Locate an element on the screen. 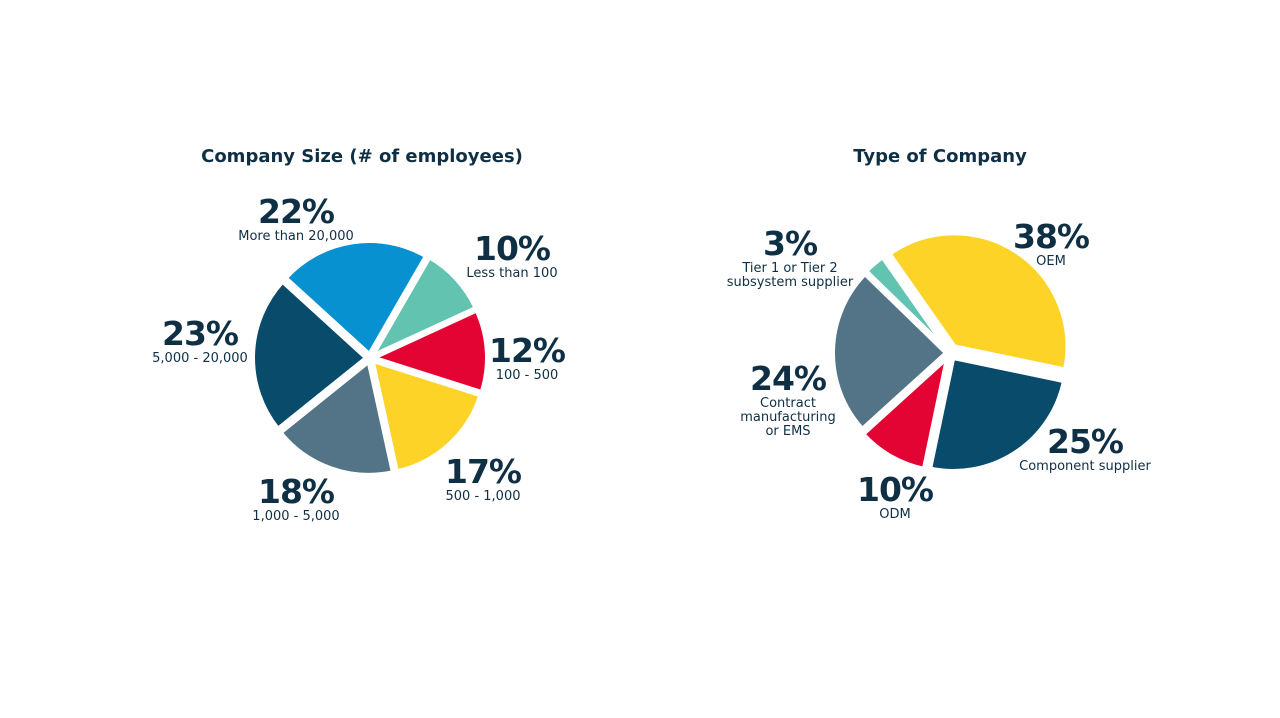 The height and width of the screenshot is (718, 1280). slice-percent: 38% is located at coordinates (1051, 236).